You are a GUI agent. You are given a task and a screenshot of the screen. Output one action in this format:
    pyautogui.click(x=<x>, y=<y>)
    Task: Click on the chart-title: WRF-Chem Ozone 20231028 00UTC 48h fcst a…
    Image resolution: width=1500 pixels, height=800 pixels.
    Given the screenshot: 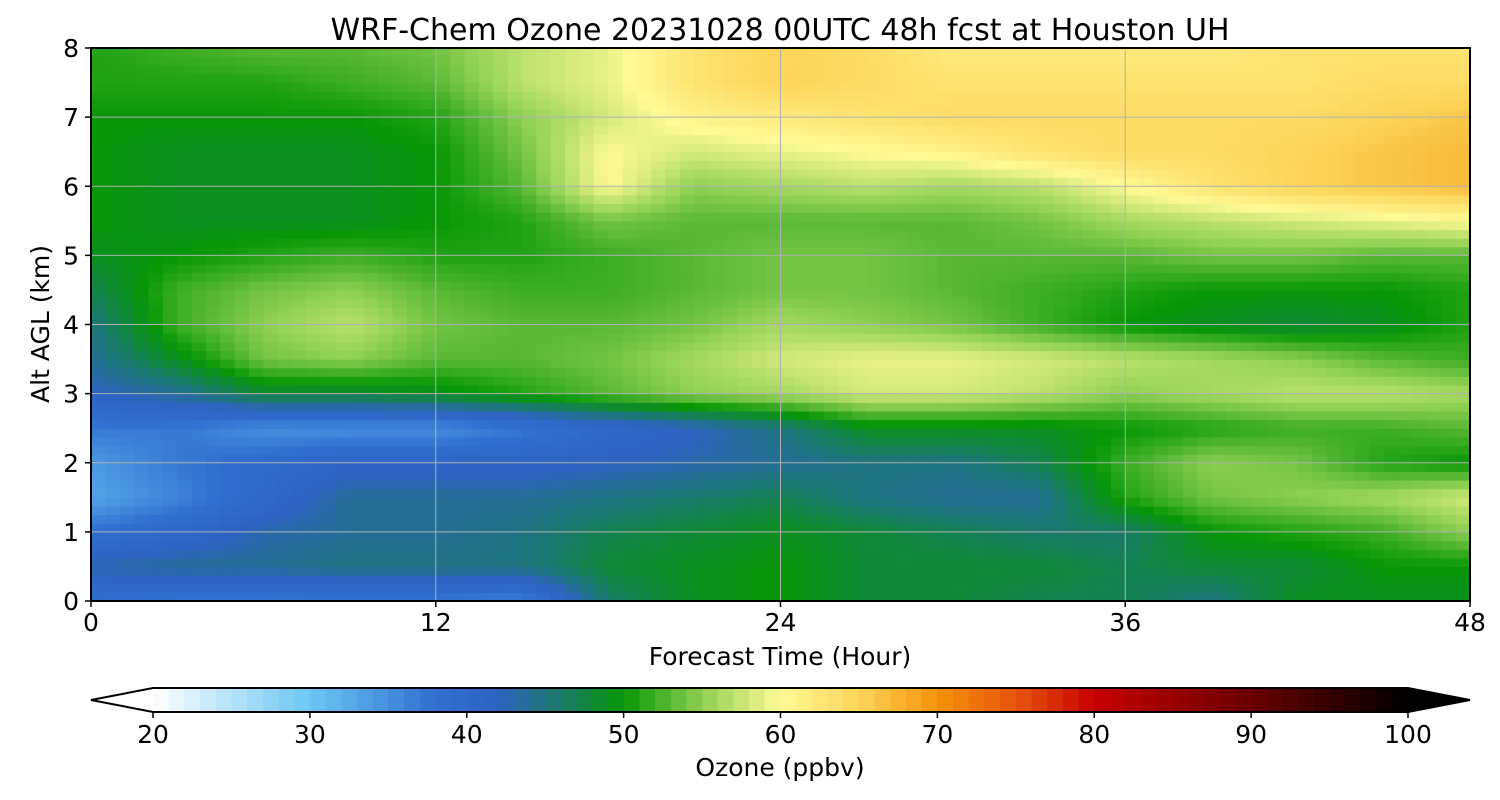 What is the action you would take?
    pyautogui.click(x=779, y=30)
    